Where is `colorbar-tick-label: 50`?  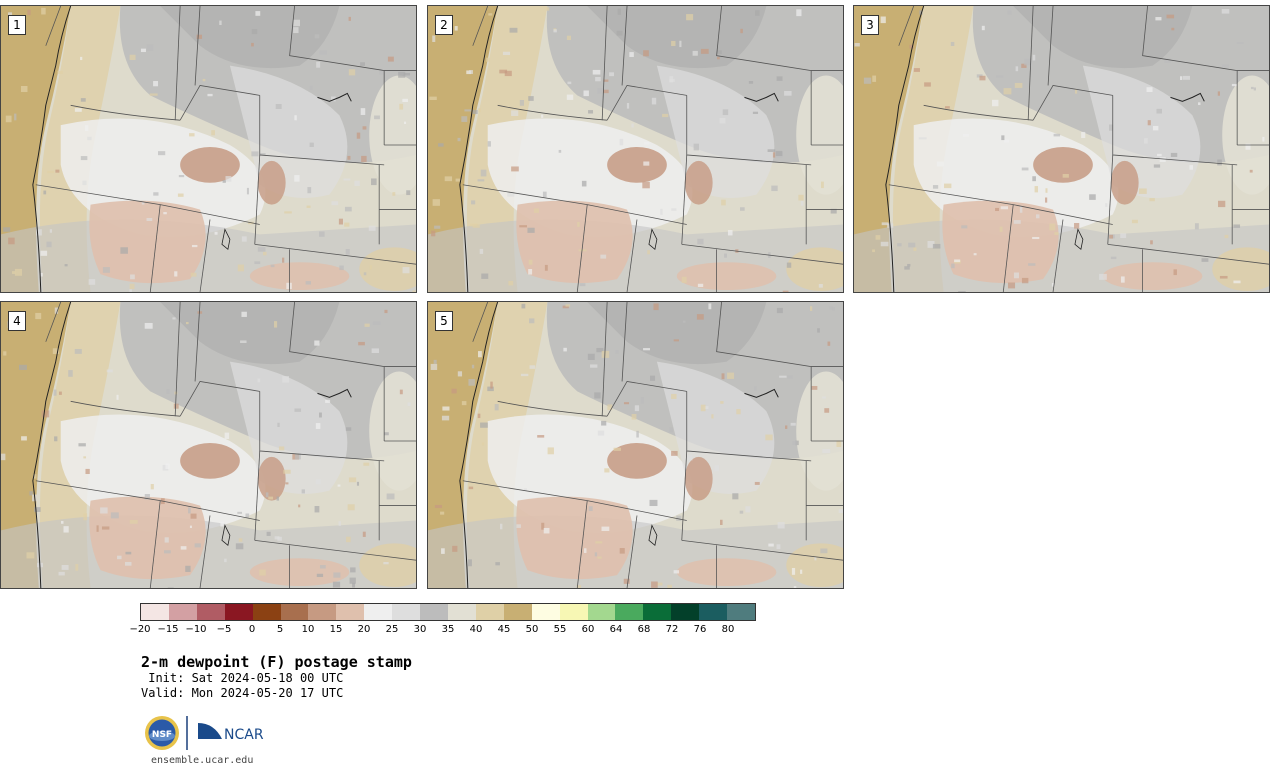 colorbar-tick-label: 50 is located at coordinates (532, 629).